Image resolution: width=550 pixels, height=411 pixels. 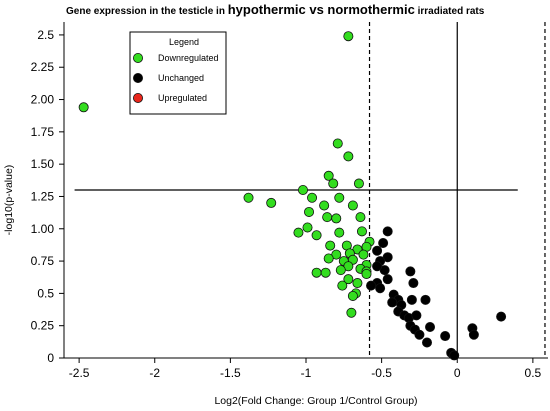 I want to click on y-tick-label: 0.5, so click(x=45, y=293).